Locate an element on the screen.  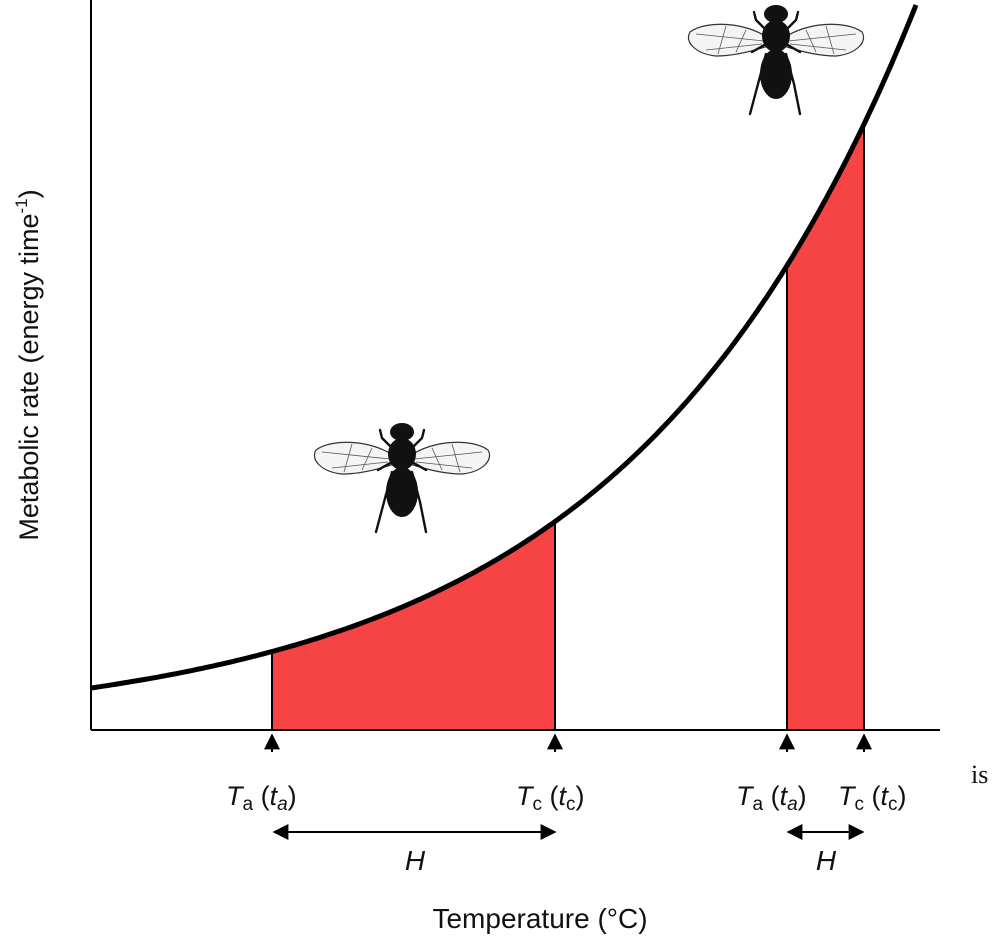
y-axis-label: Metabolic rate (energy time-1) is located at coordinates (28, 364).